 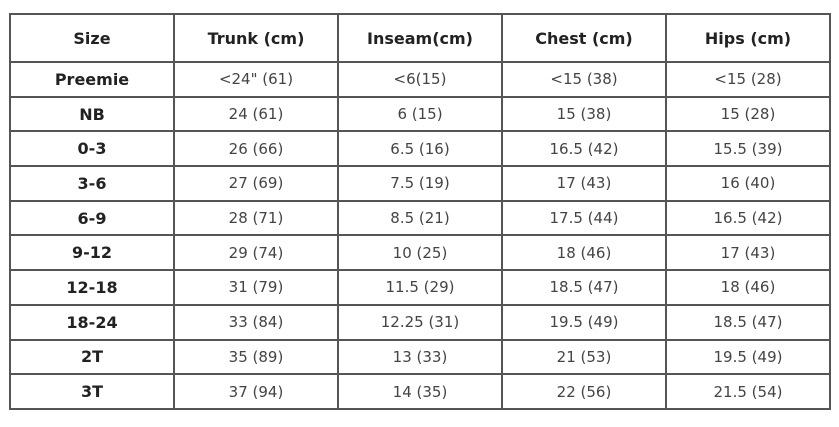 I want to click on size-cell: 3T, so click(x=92, y=391).